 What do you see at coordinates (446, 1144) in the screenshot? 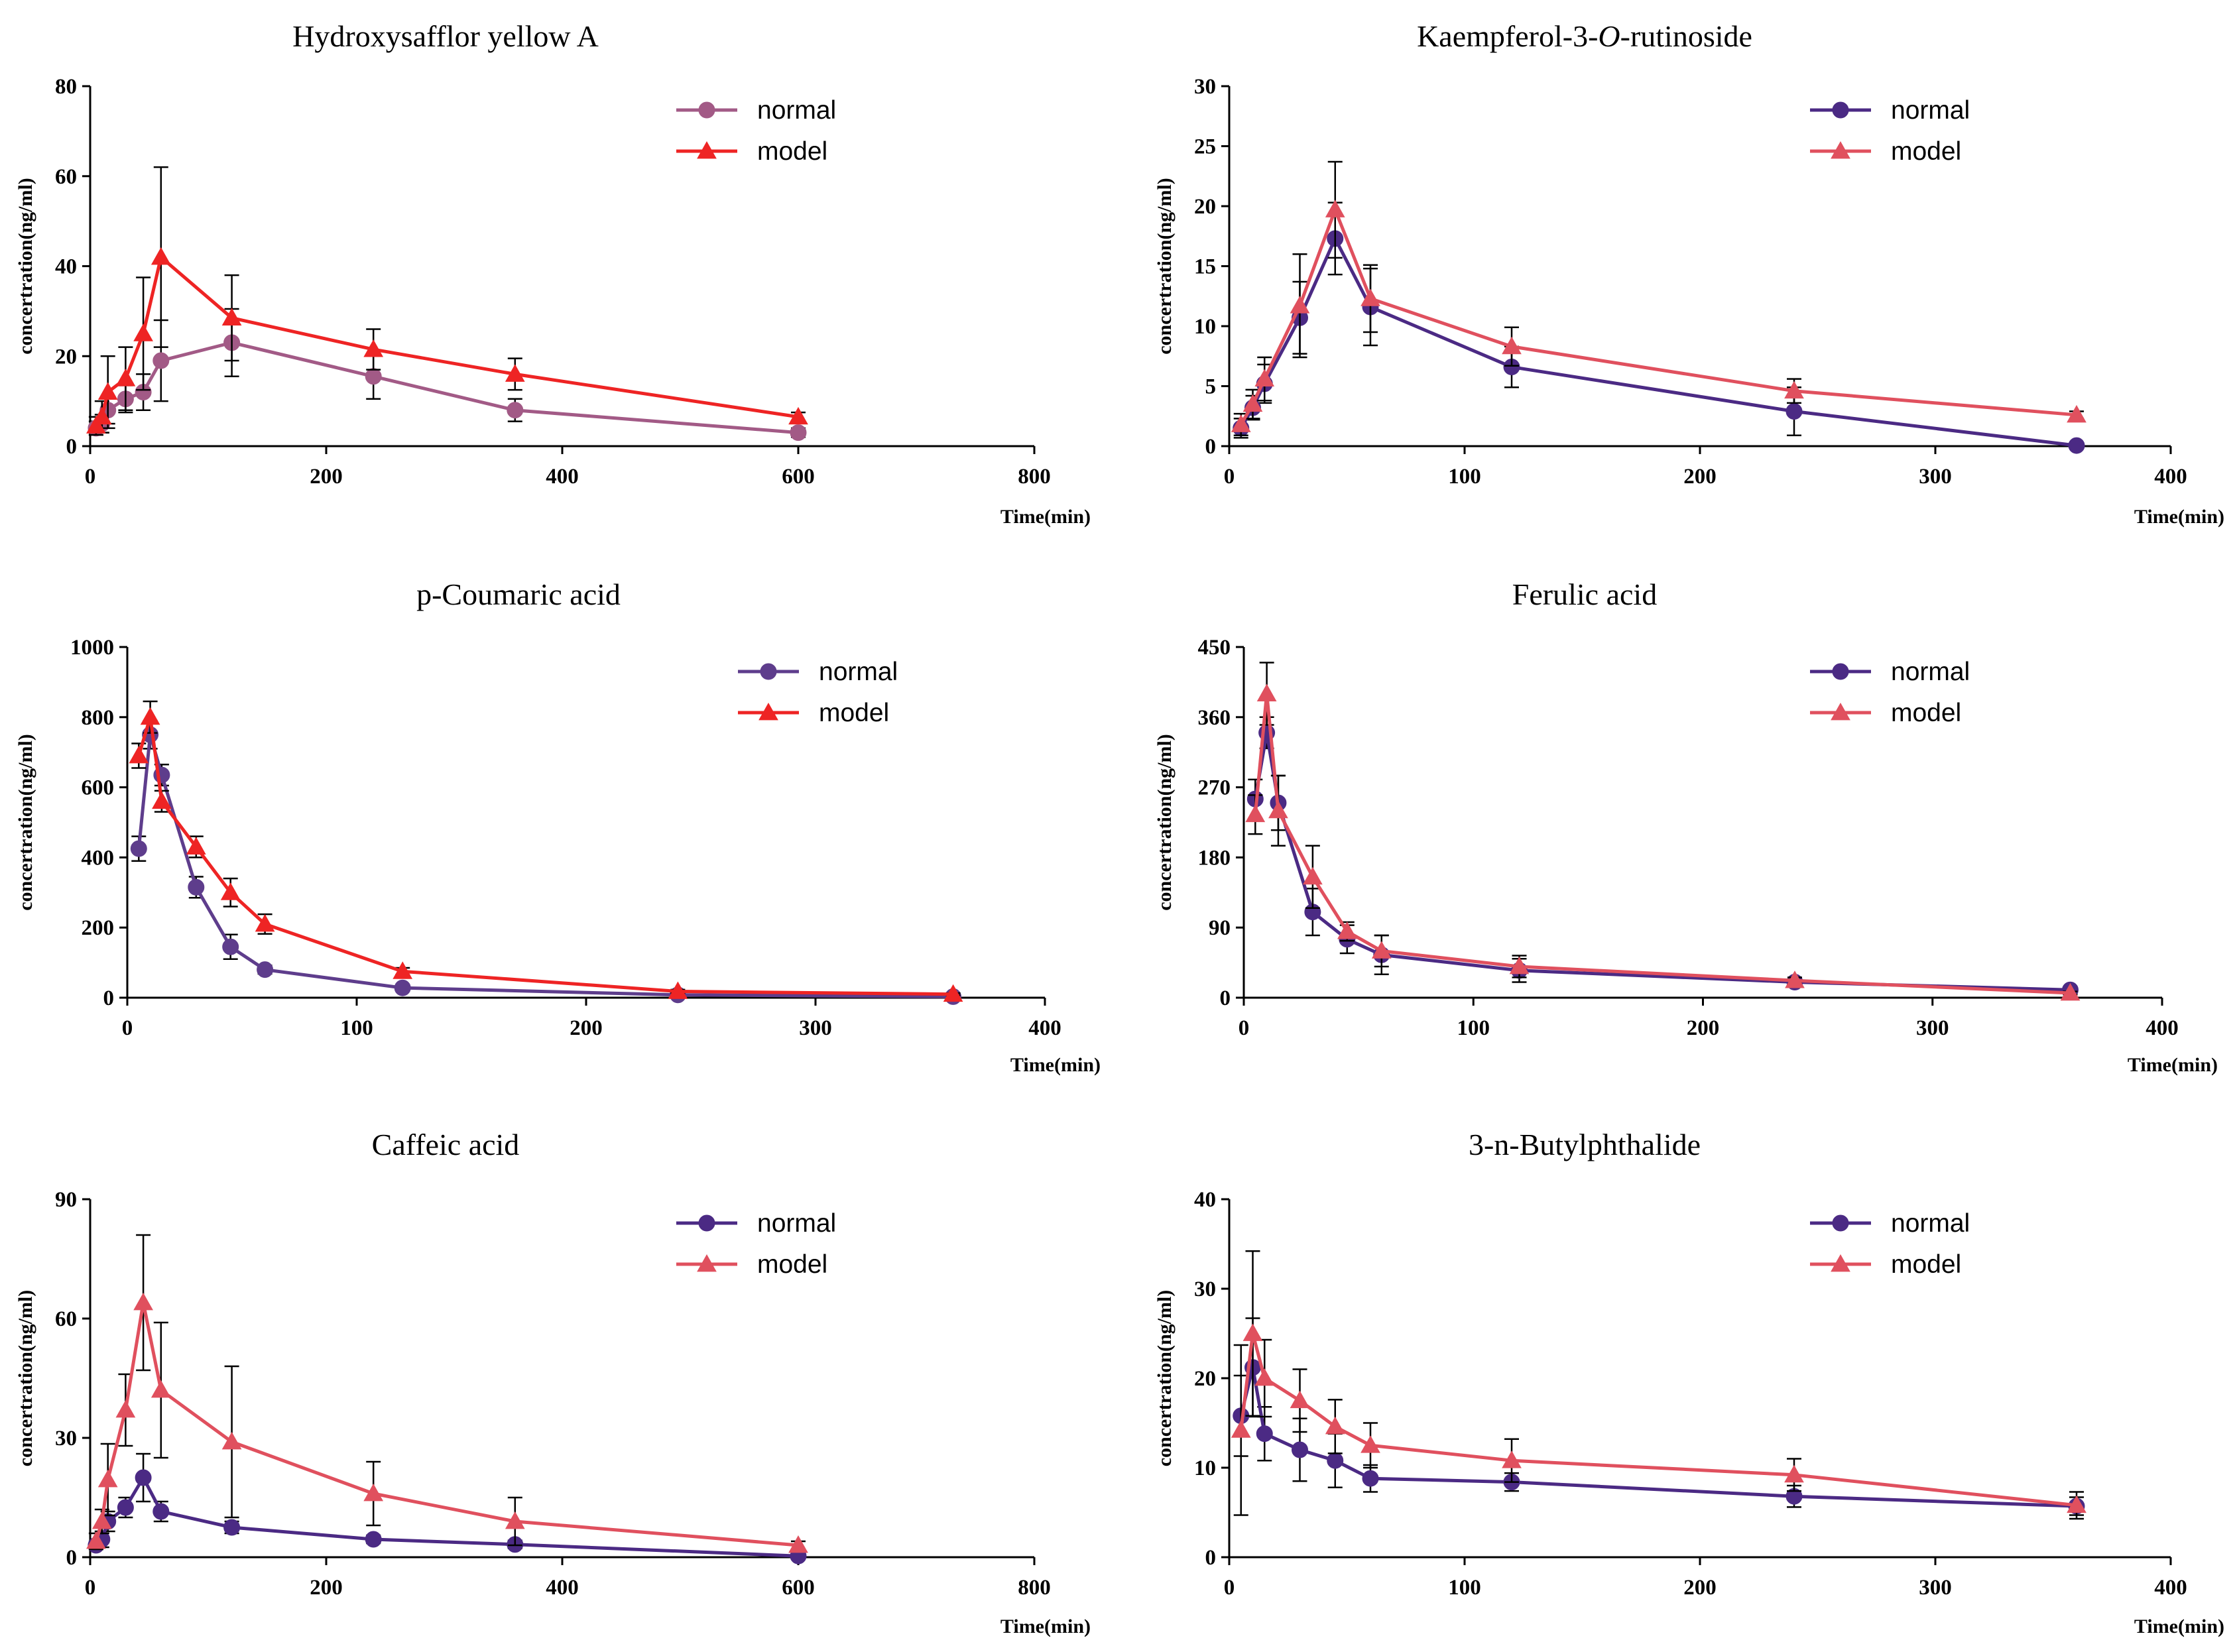
I see `chart-title: Caffeic acid` at bounding box center [446, 1144].